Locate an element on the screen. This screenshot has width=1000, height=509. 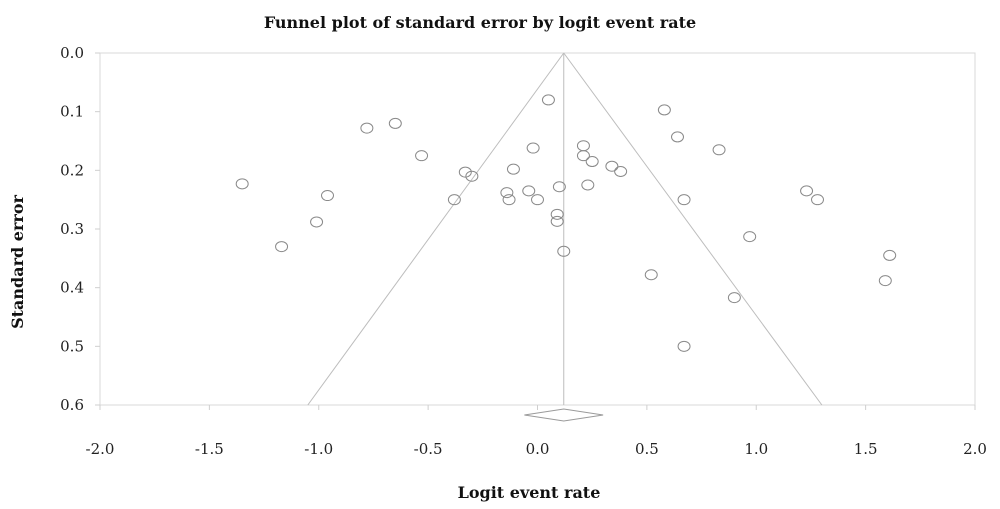
y-tick-label: 0.2 is located at coordinates (72, 170).